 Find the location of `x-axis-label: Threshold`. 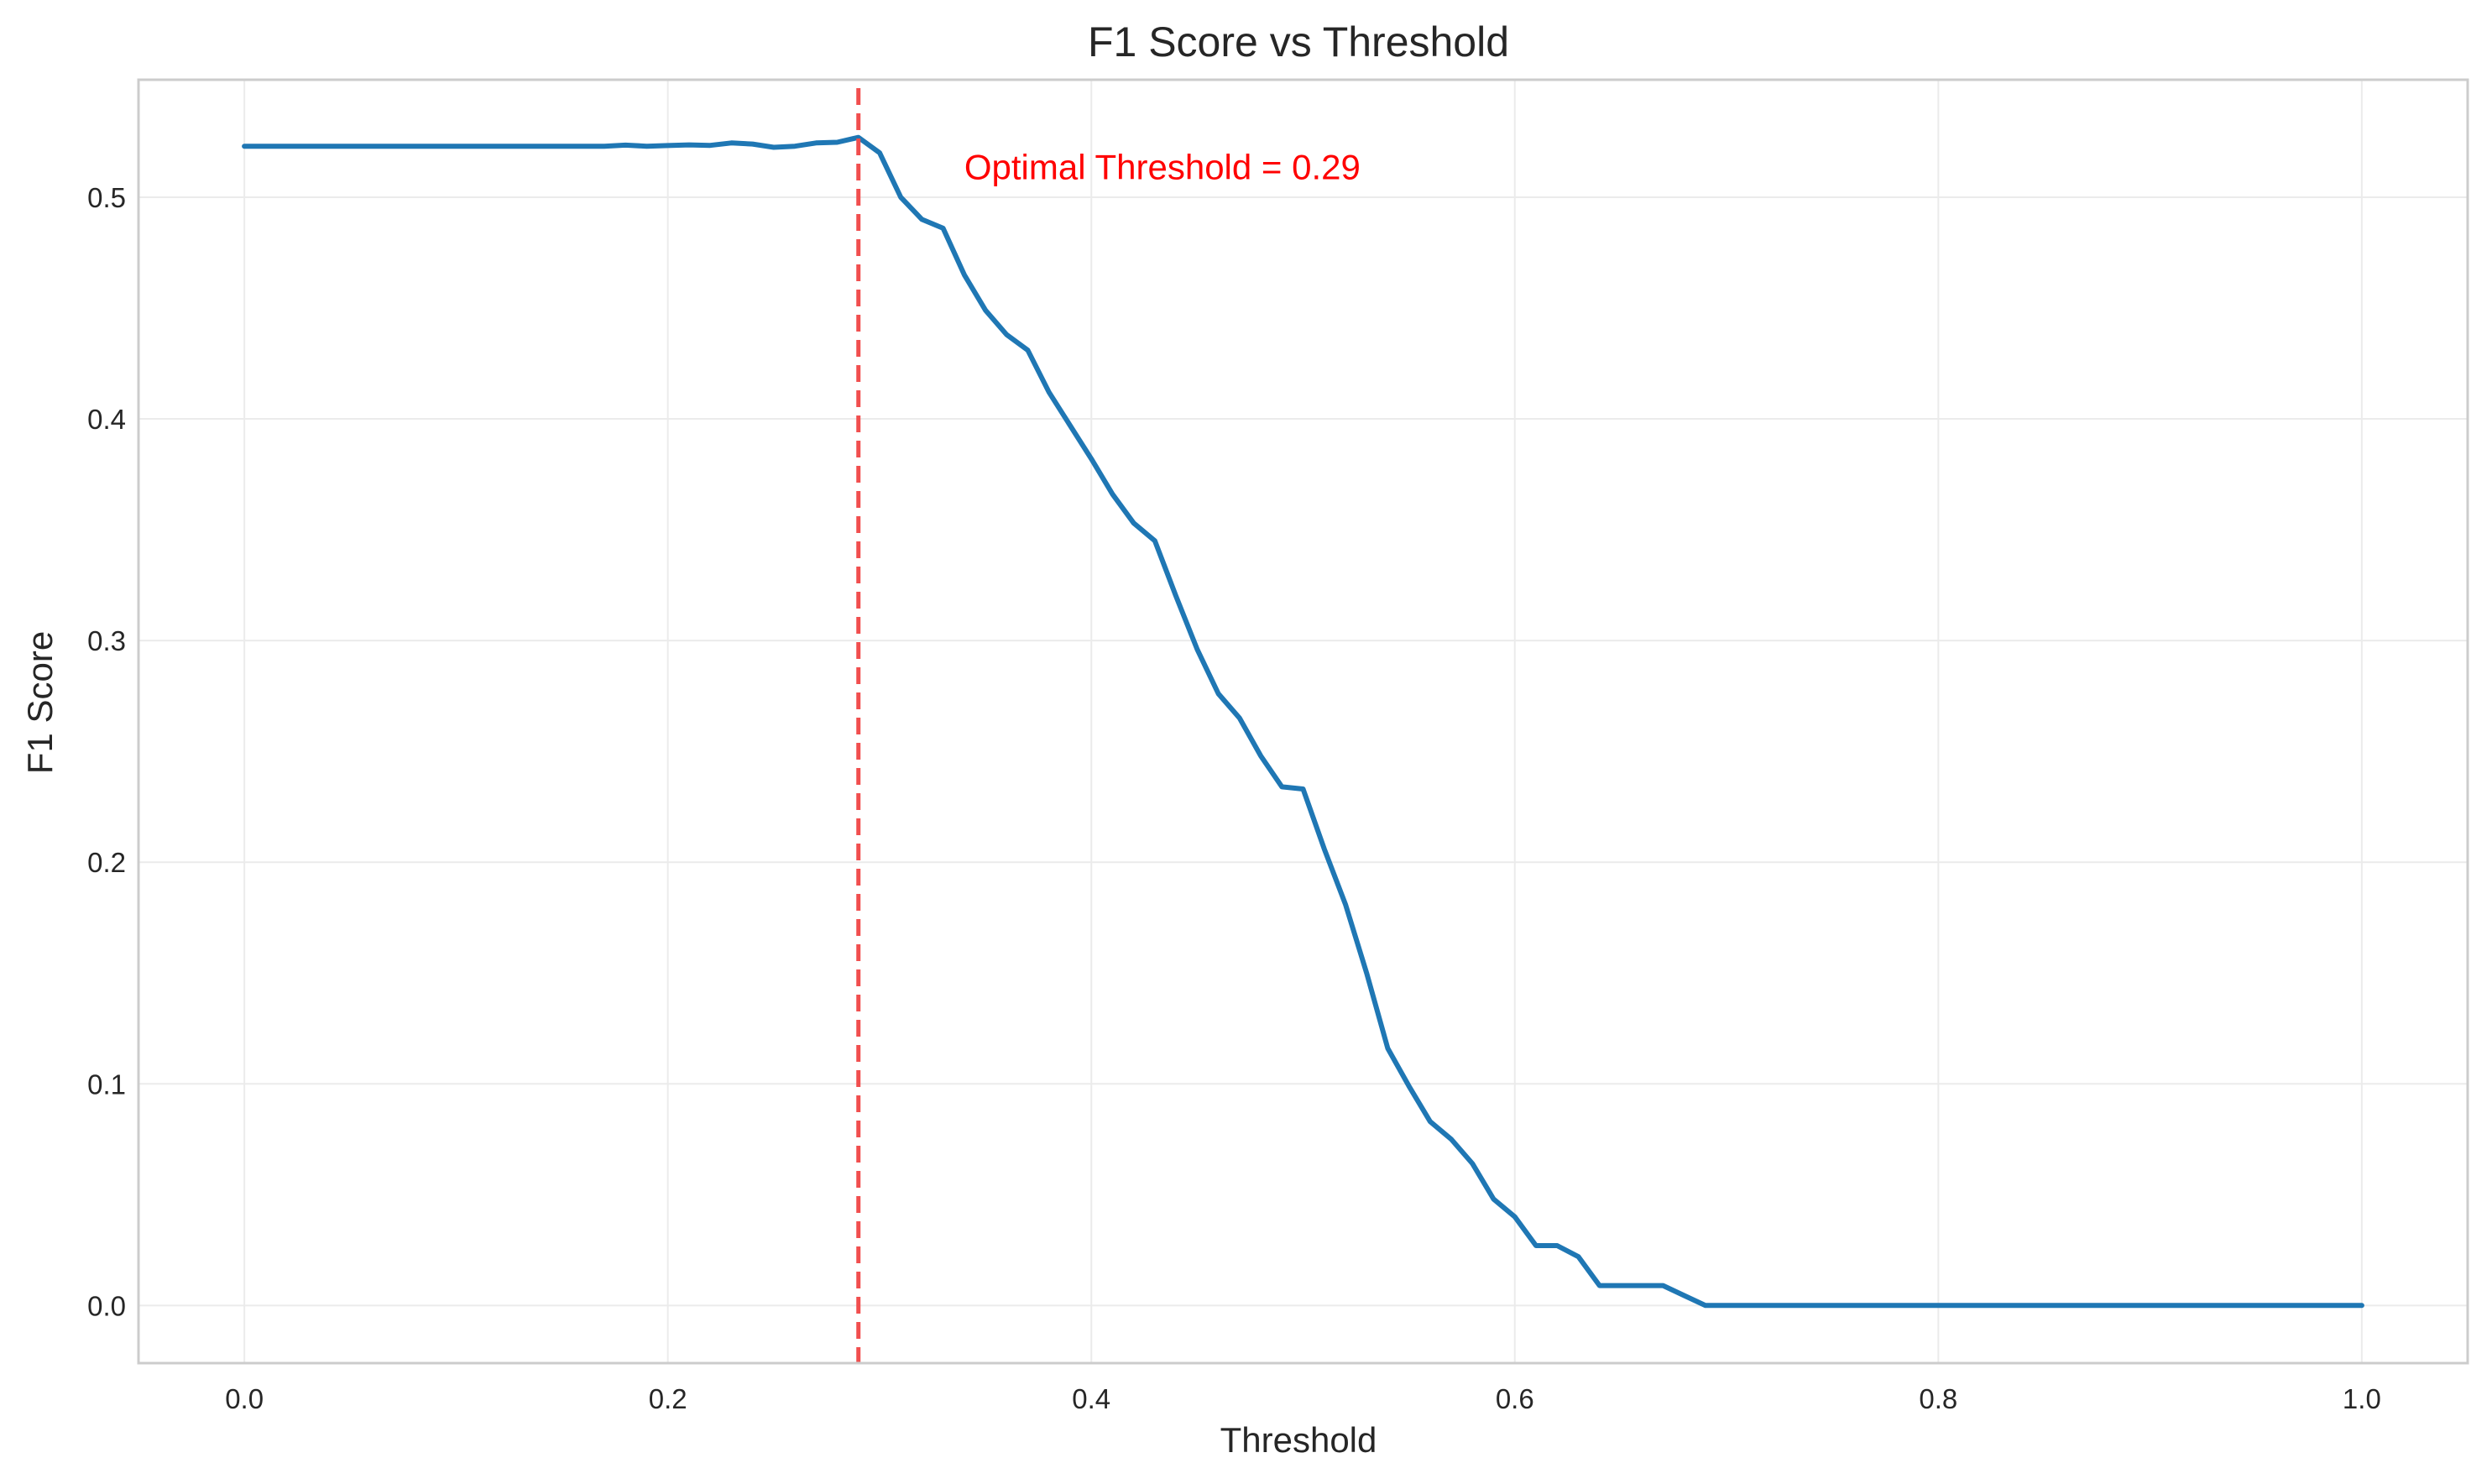

x-axis-label: Threshold is located at coordinates (1298, 1440).